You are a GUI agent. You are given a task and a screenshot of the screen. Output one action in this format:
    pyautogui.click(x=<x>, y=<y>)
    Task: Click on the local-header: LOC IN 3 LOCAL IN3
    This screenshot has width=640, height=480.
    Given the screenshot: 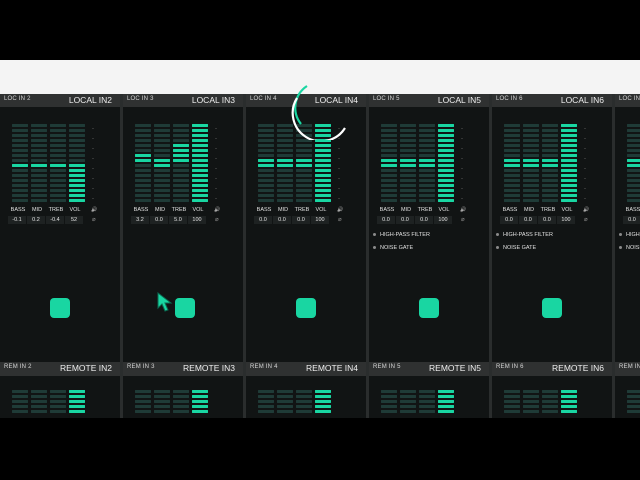 What is the action you would take?
    pyautogui.click(x=183, y=100)
    